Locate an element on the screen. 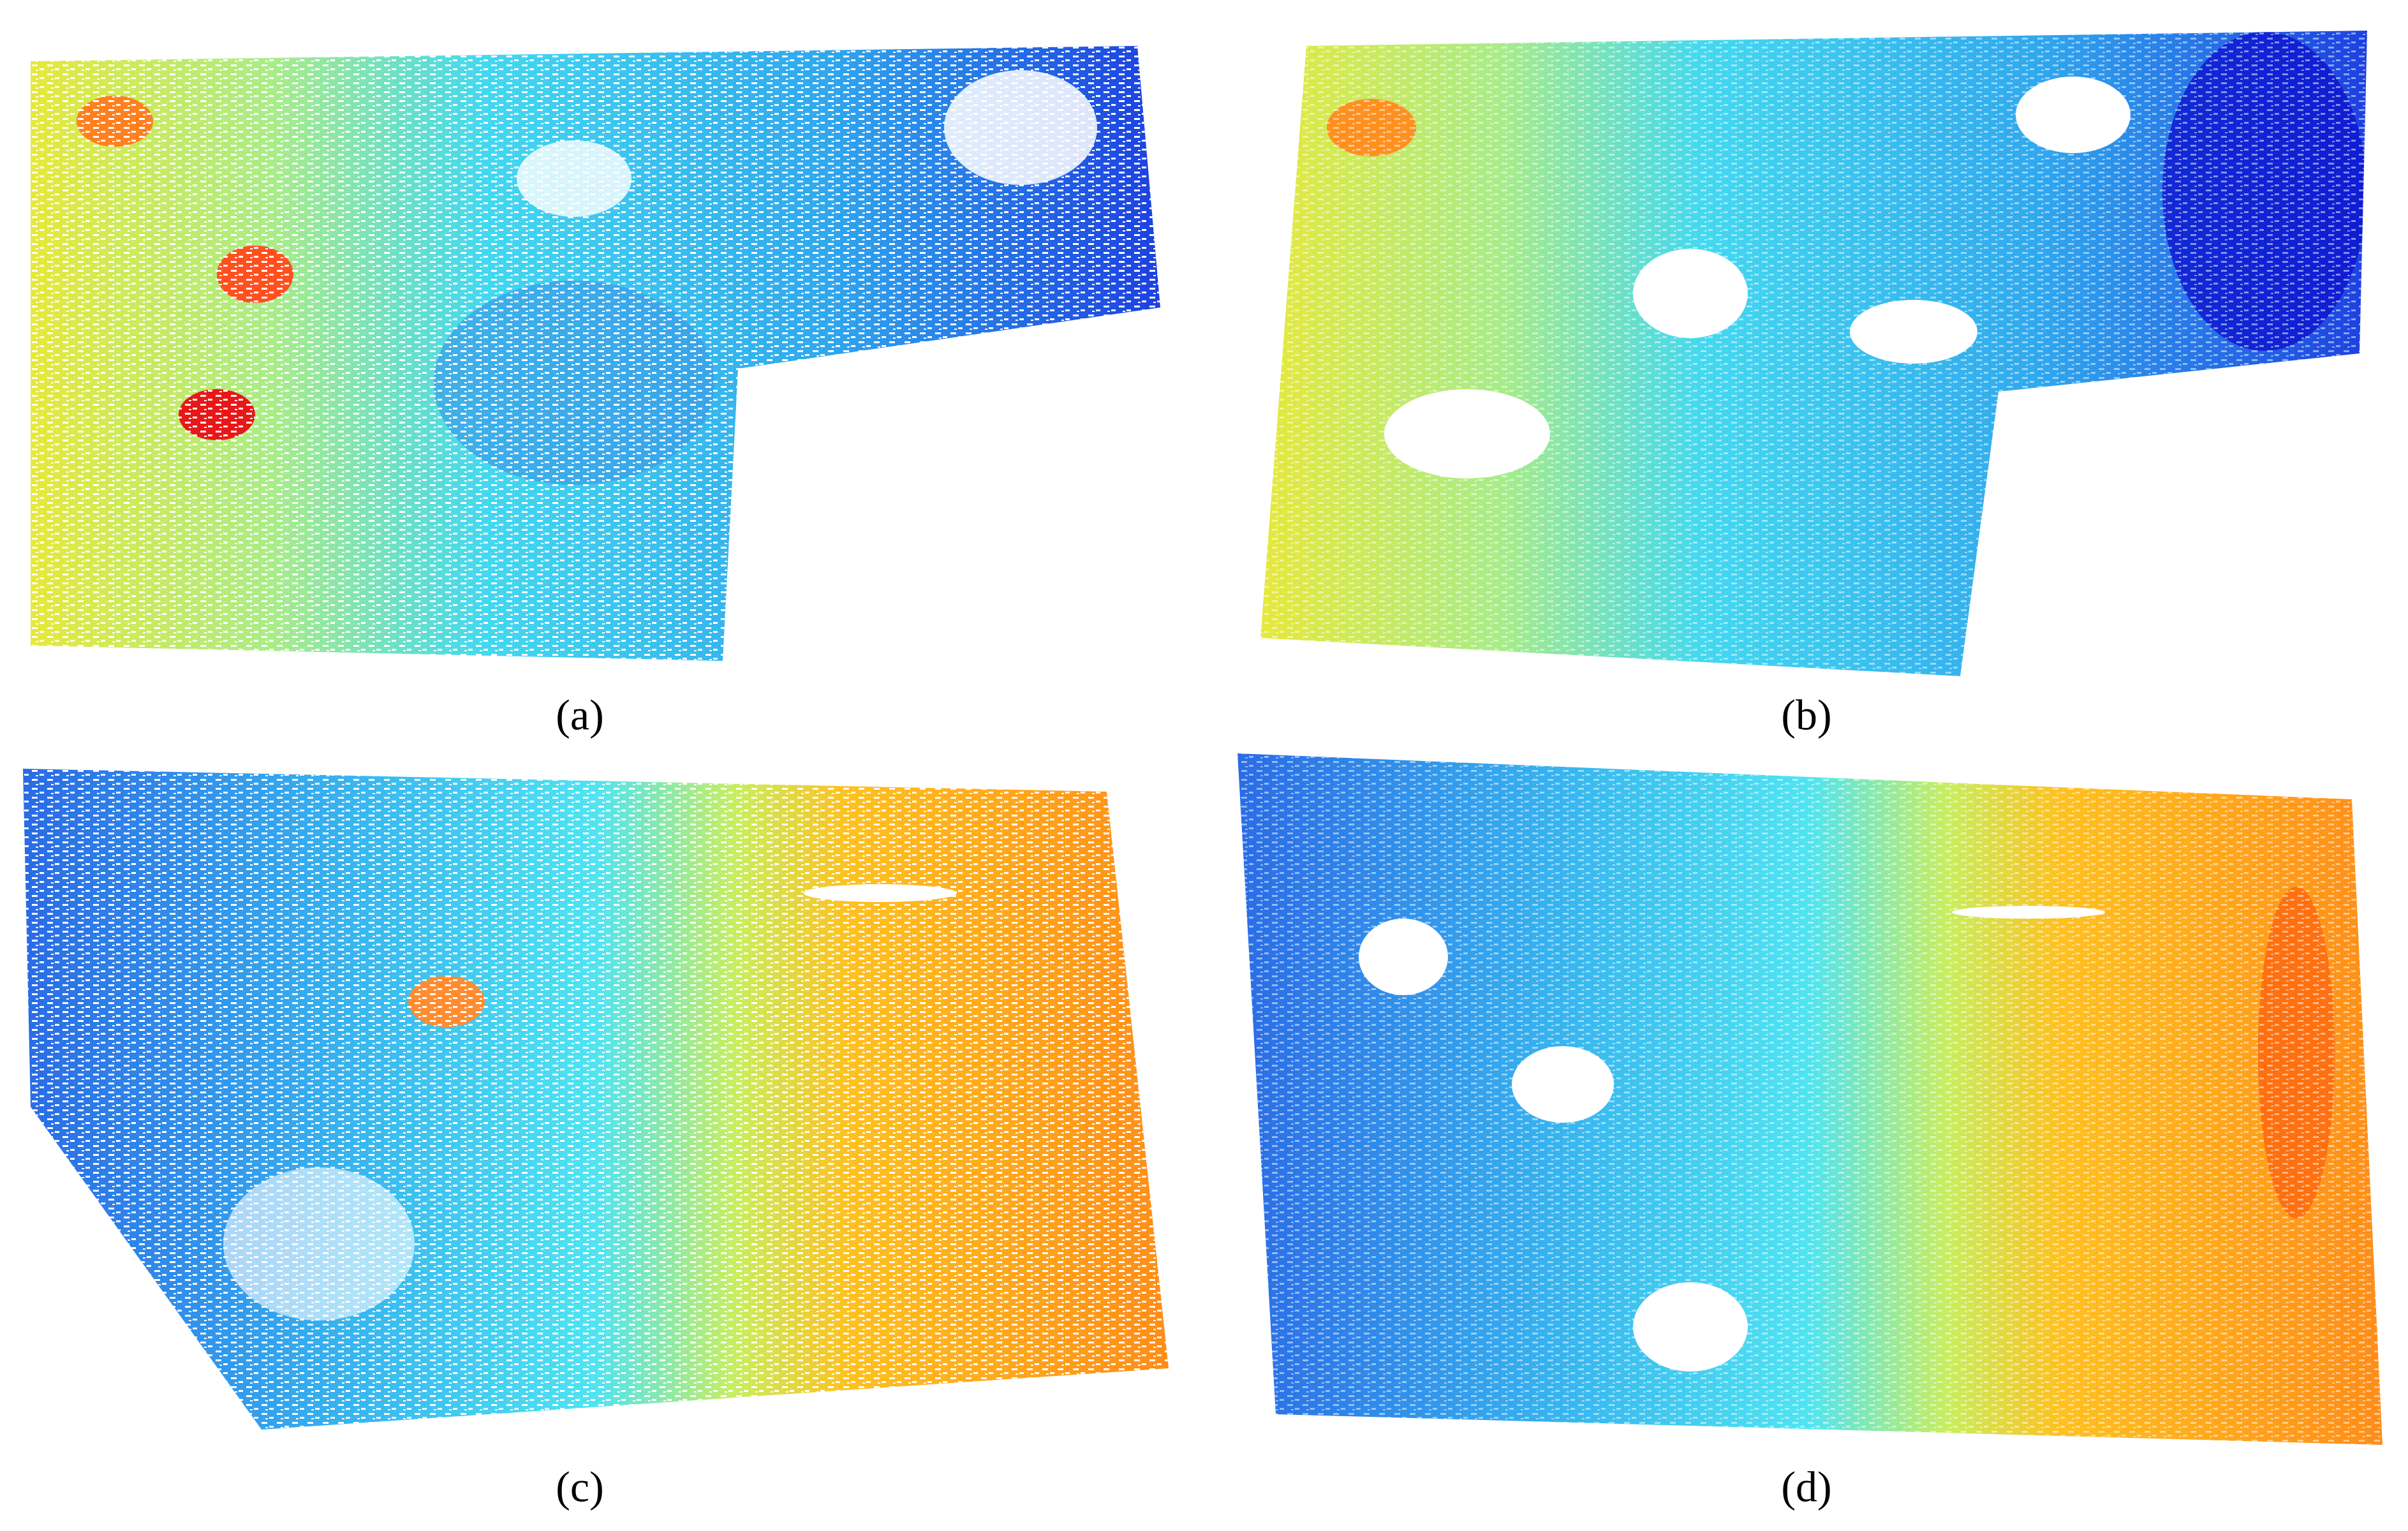 Image resolution: width=2408 pixels, height=1531 pixels. panel-label: (d) is located at coordinates (1806, 1487).